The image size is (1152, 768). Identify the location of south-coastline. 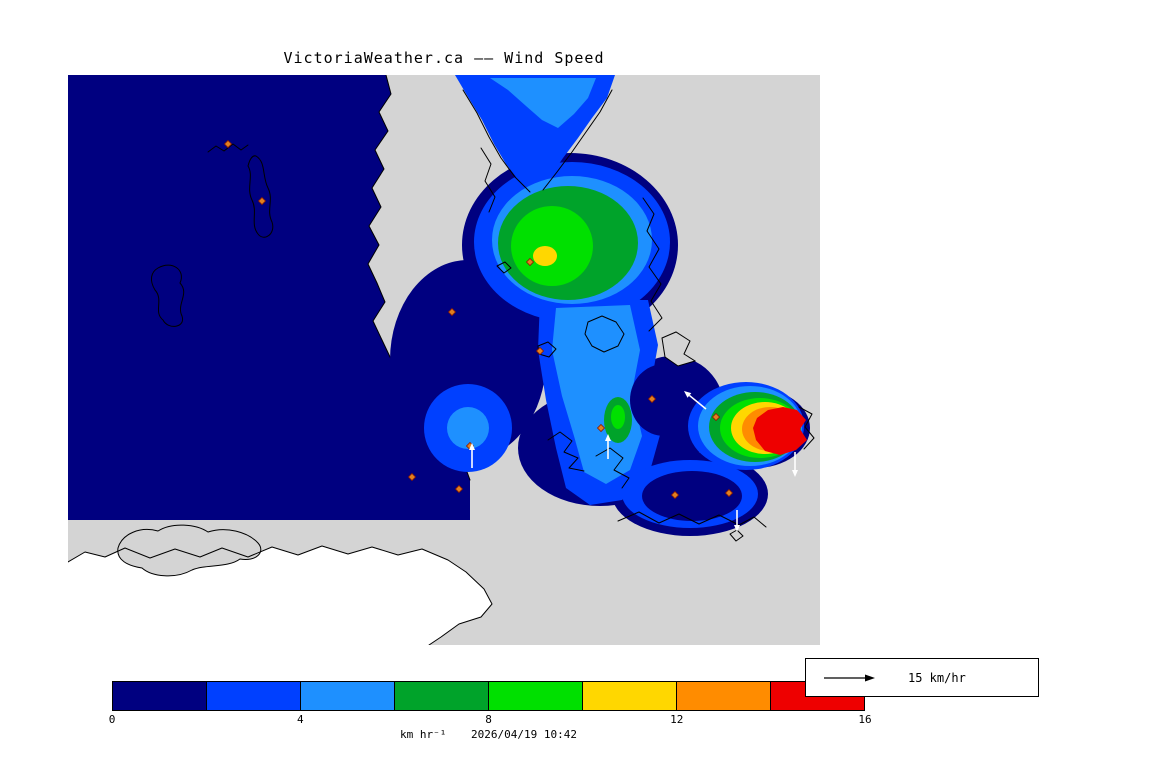
(280, 595).